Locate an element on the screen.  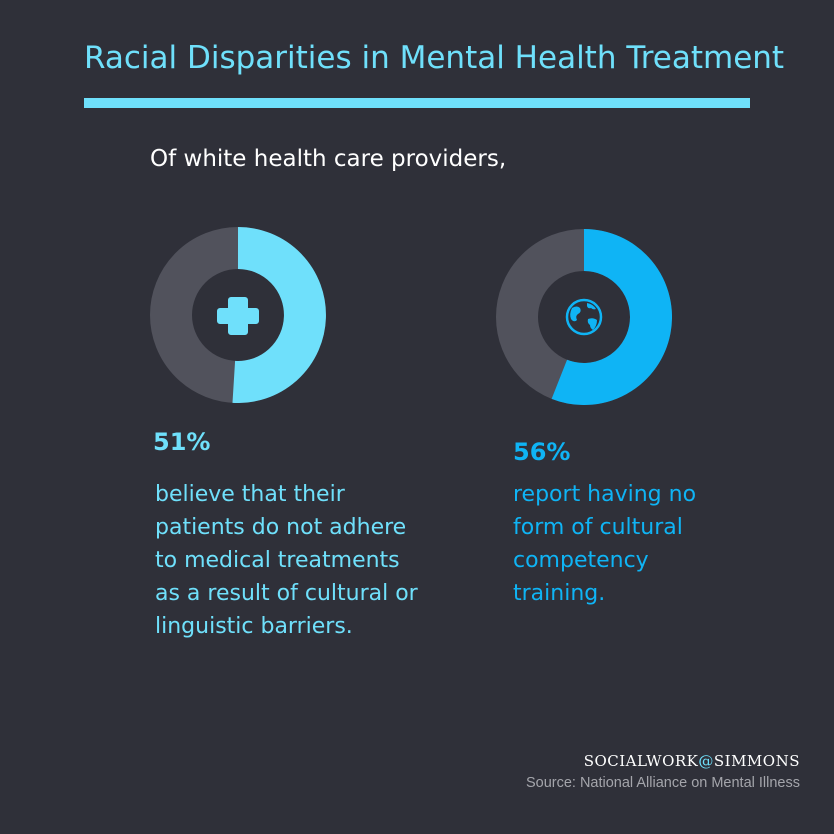
brand-at: @ is located at coordinates (706, 761).